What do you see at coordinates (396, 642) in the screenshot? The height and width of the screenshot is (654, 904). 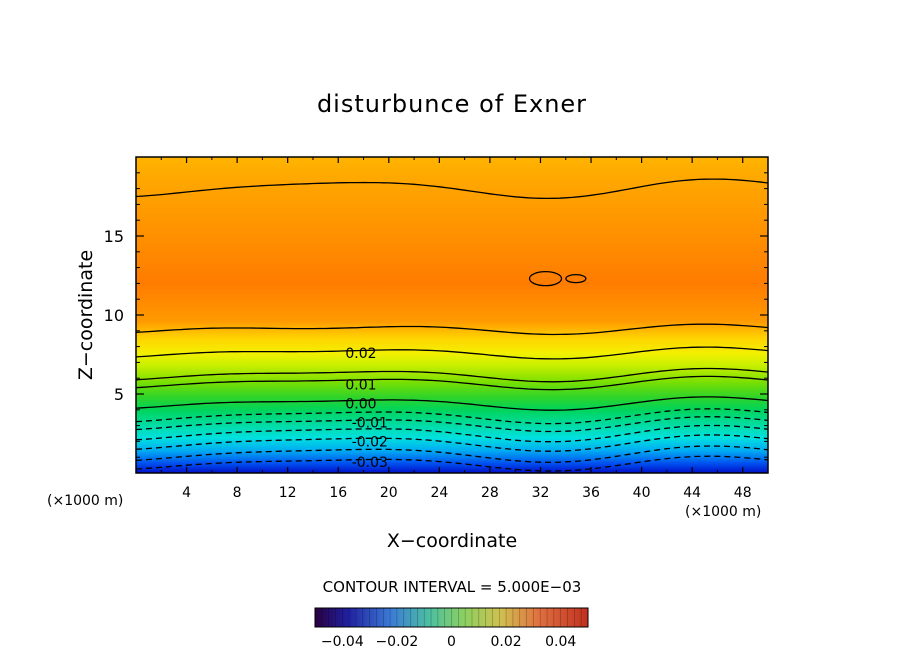 I see `colorbar-tick-label: −0.02` at bounding box center [396, 642].